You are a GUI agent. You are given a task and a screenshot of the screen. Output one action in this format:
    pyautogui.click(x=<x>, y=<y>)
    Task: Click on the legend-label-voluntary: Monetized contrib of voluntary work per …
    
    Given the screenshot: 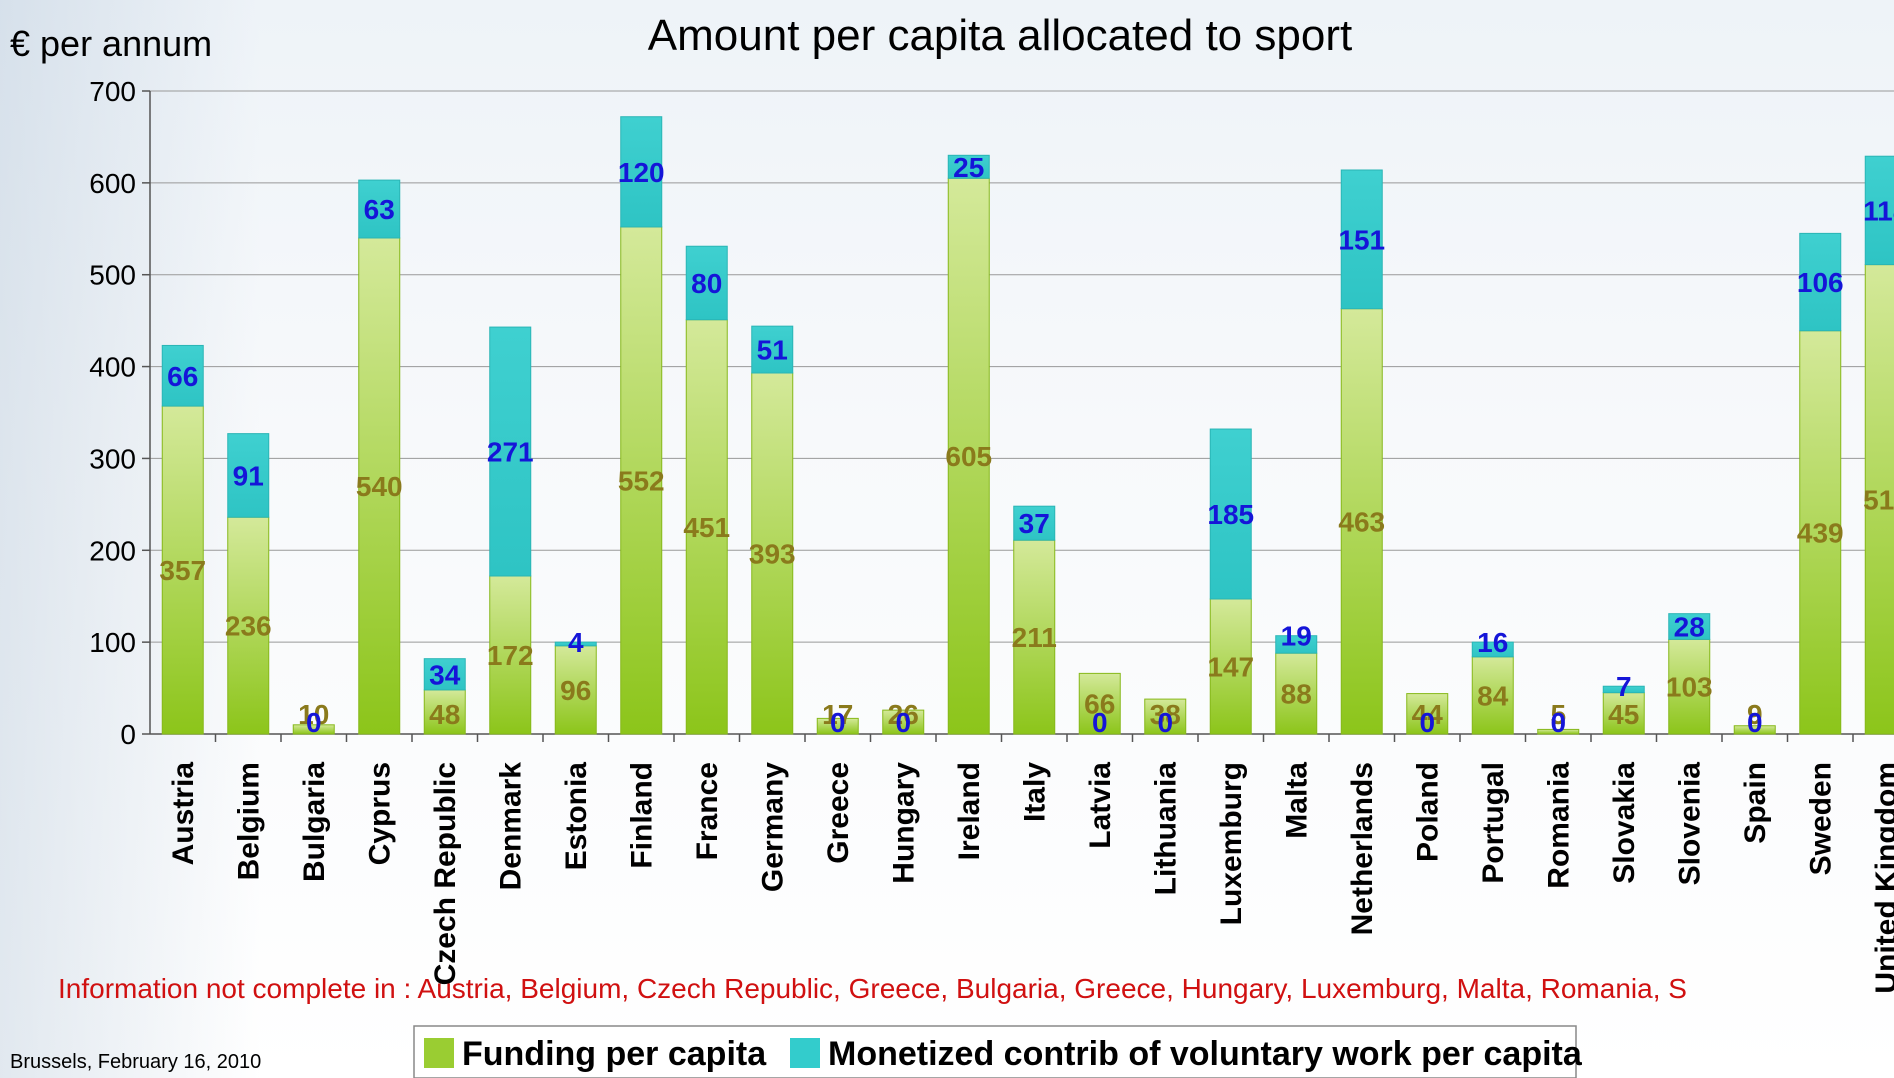 What is the action you would take?
    pyautogui.click(x=1205, y=1054)
    